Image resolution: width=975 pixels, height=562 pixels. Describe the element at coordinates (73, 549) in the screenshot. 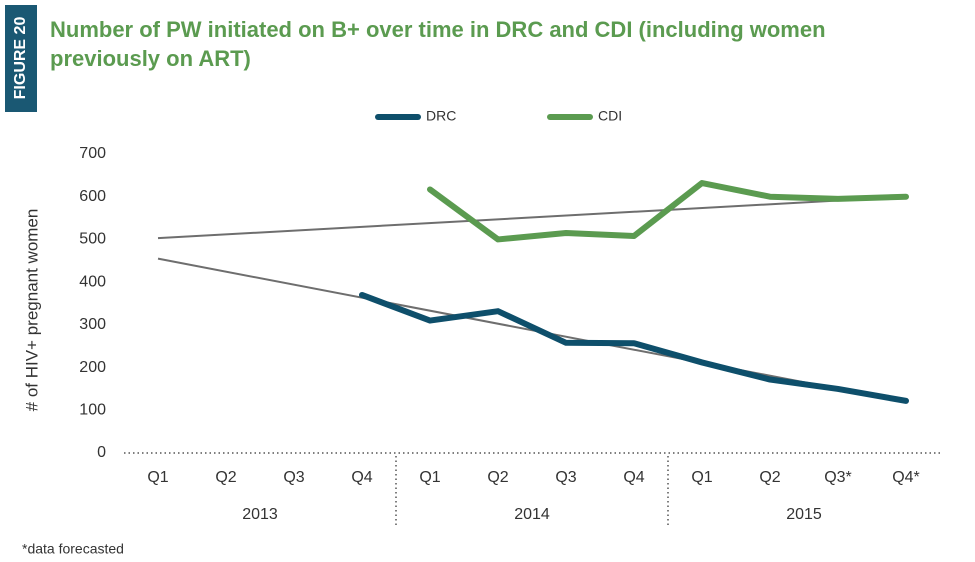

I see `footnote: *data forecasted` at that location.